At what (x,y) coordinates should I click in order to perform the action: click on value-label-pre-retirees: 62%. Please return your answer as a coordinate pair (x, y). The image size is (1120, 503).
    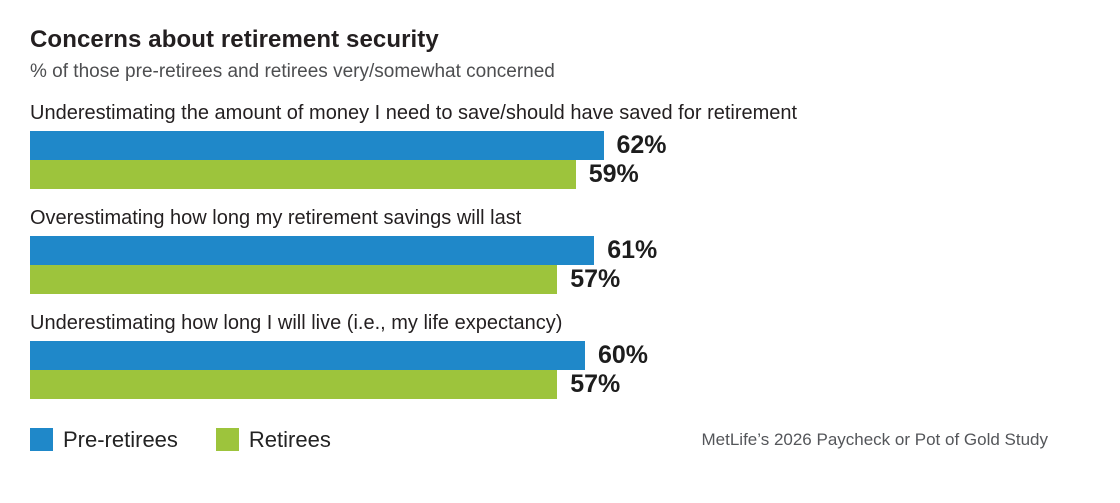
    Looking at the image, I should click on (641, 145).